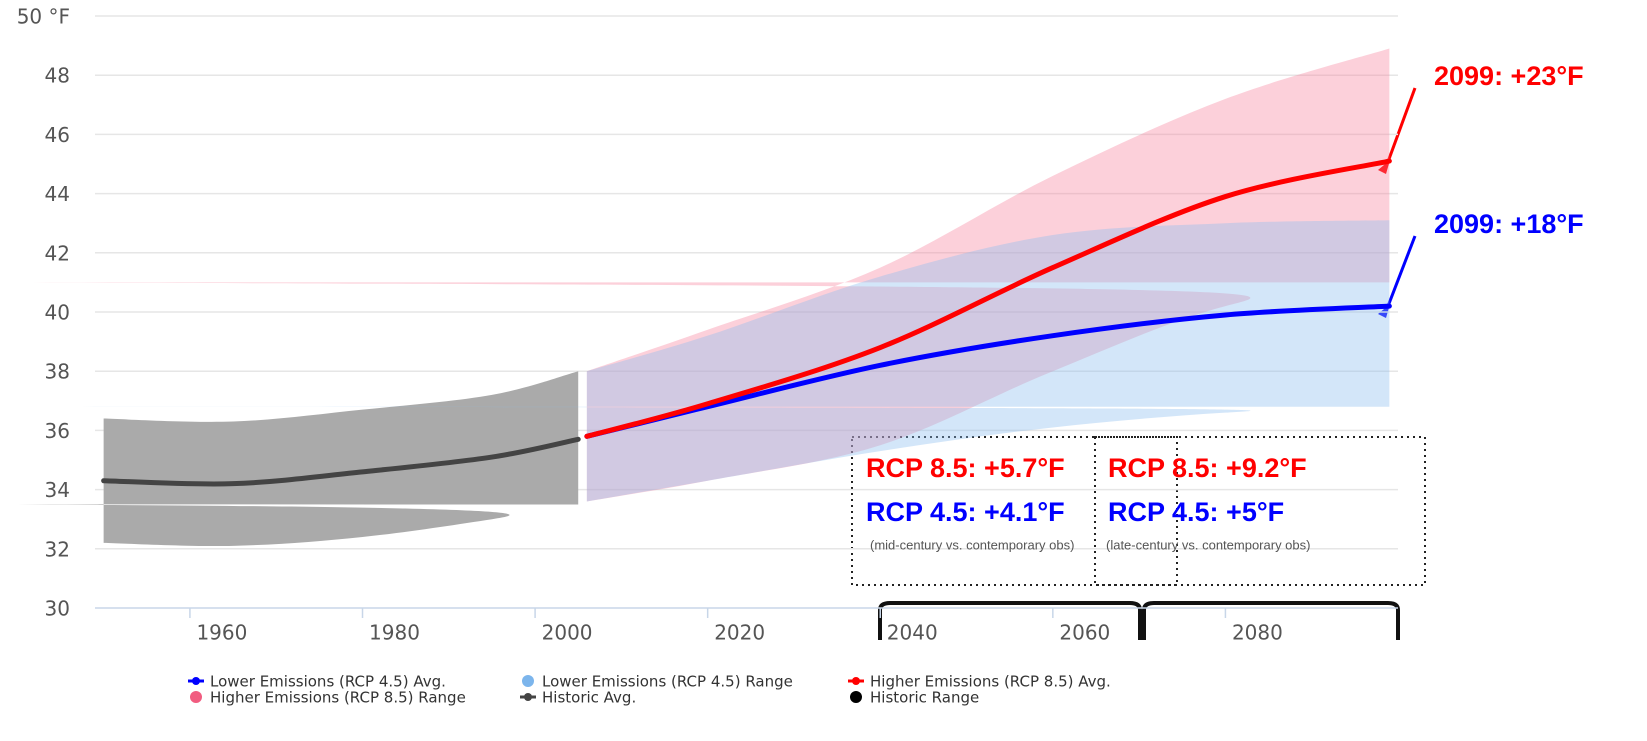 The image size is (1647, 741). What do you see at coordinates (57, 135) in the screenshot?
I see `y-tick-label: 46` at bounding box center [57, 135].